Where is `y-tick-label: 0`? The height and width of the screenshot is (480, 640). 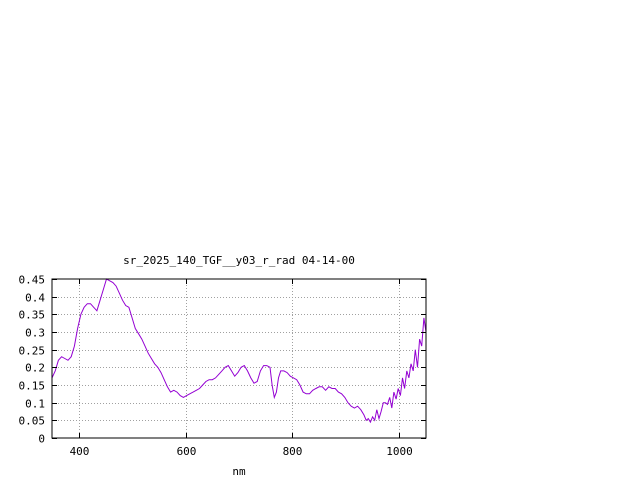 y-tick-label: 0 is located at coordinates (41, 439).